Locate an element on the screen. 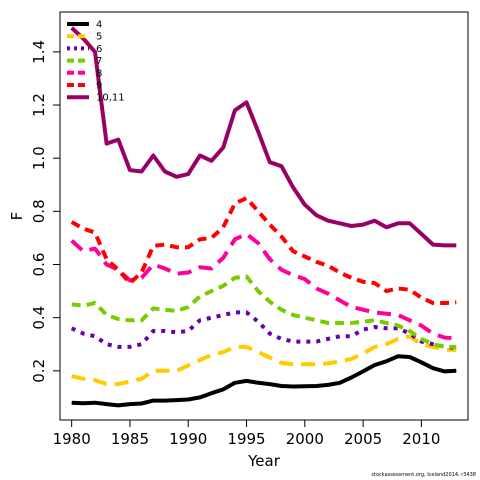  y-tick-label-3: 0.8 is located at coordinates (39, 211).